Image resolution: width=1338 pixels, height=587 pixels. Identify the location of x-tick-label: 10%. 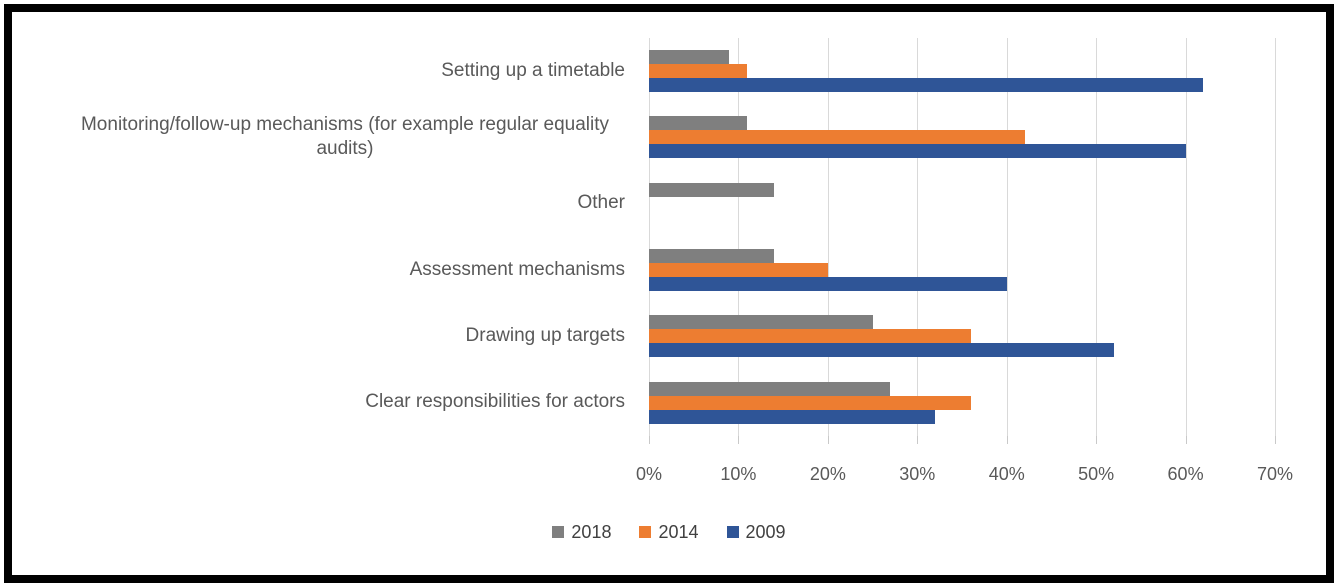
(738, 474).